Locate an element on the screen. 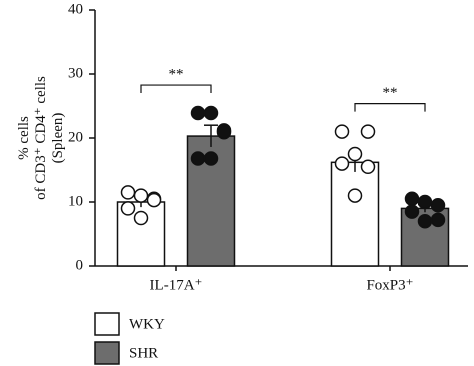  y-axis-label-line: % cells is located at coordinates (24, 138).